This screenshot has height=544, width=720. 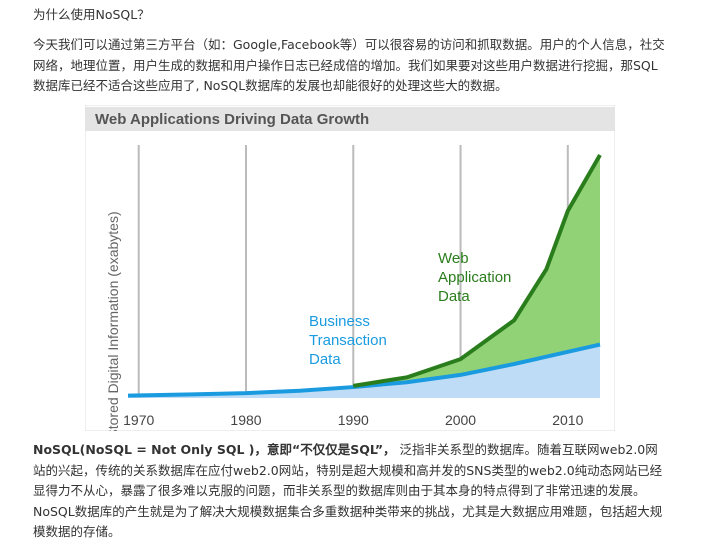 What do you see at coordinates (567, 420) in the screenshot?
I see `x-tick-label: 2010` at bounding box center [567, 420].